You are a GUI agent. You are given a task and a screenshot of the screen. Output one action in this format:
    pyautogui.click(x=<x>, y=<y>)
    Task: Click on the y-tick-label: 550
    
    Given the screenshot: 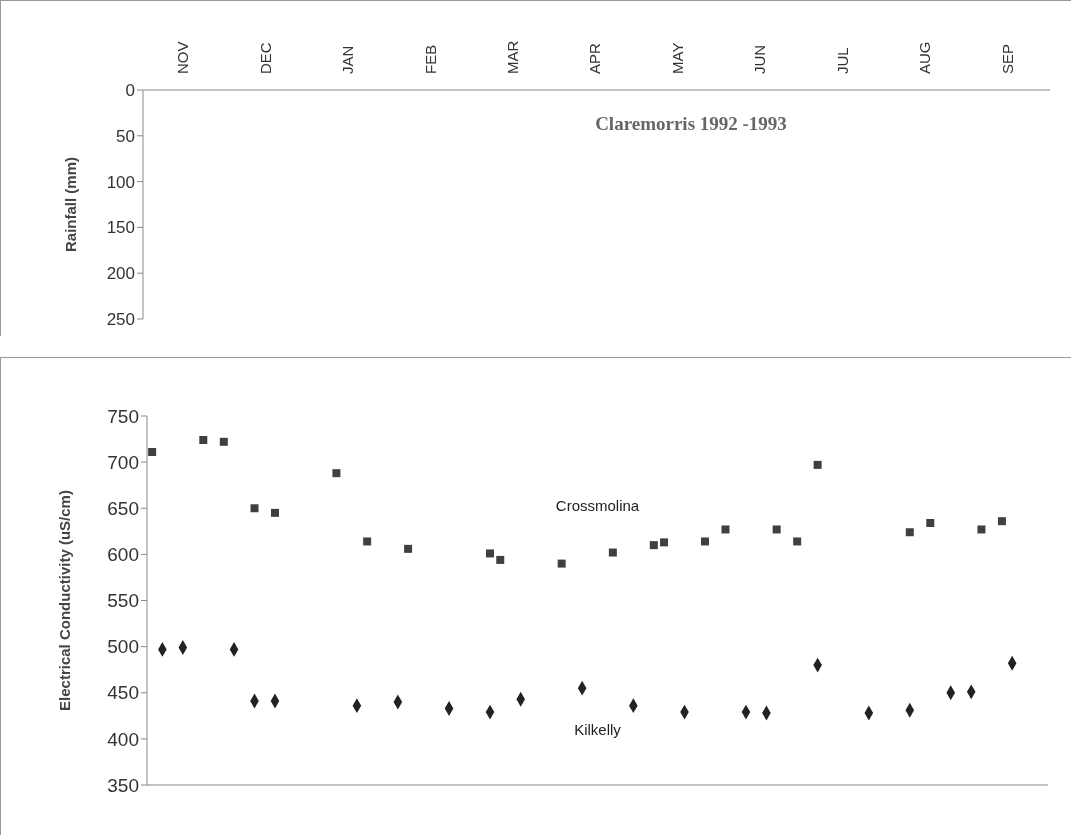 What is the action you would take?
    pyautogui.click(x=123, y=601)
    